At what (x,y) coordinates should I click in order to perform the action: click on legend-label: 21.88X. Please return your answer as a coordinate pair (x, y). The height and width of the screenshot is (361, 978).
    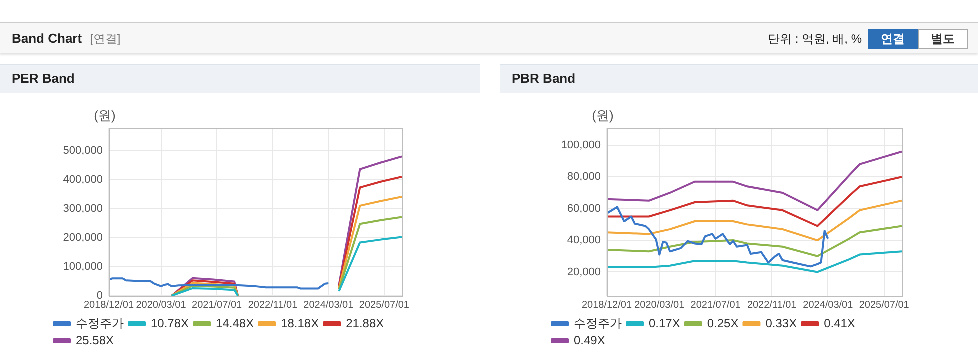
    Looking at the image, I should click on (365, 323).